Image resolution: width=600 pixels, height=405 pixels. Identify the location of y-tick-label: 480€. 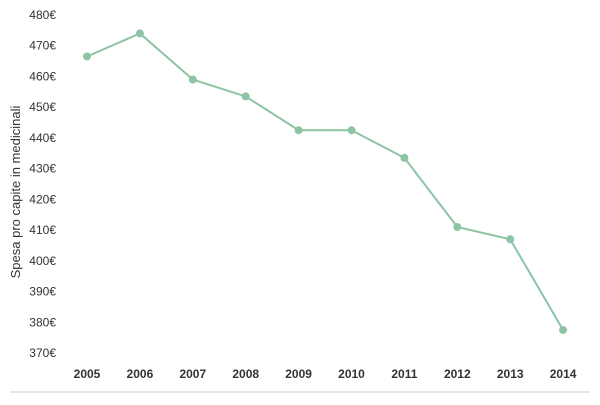
(42, 15).